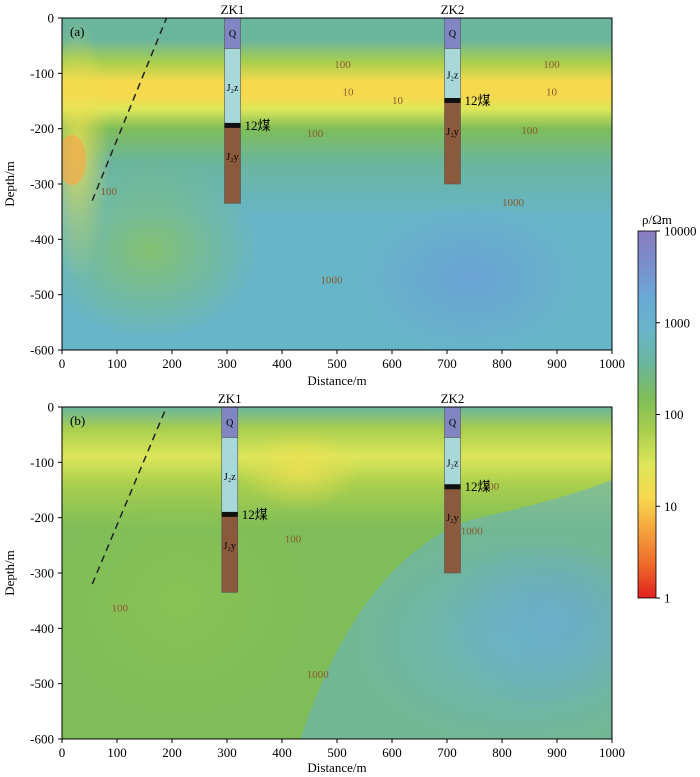  Describe the element at coordinates (680, 231) in the screenshot. I see `colorbar-tick-label: 10000` at that location.